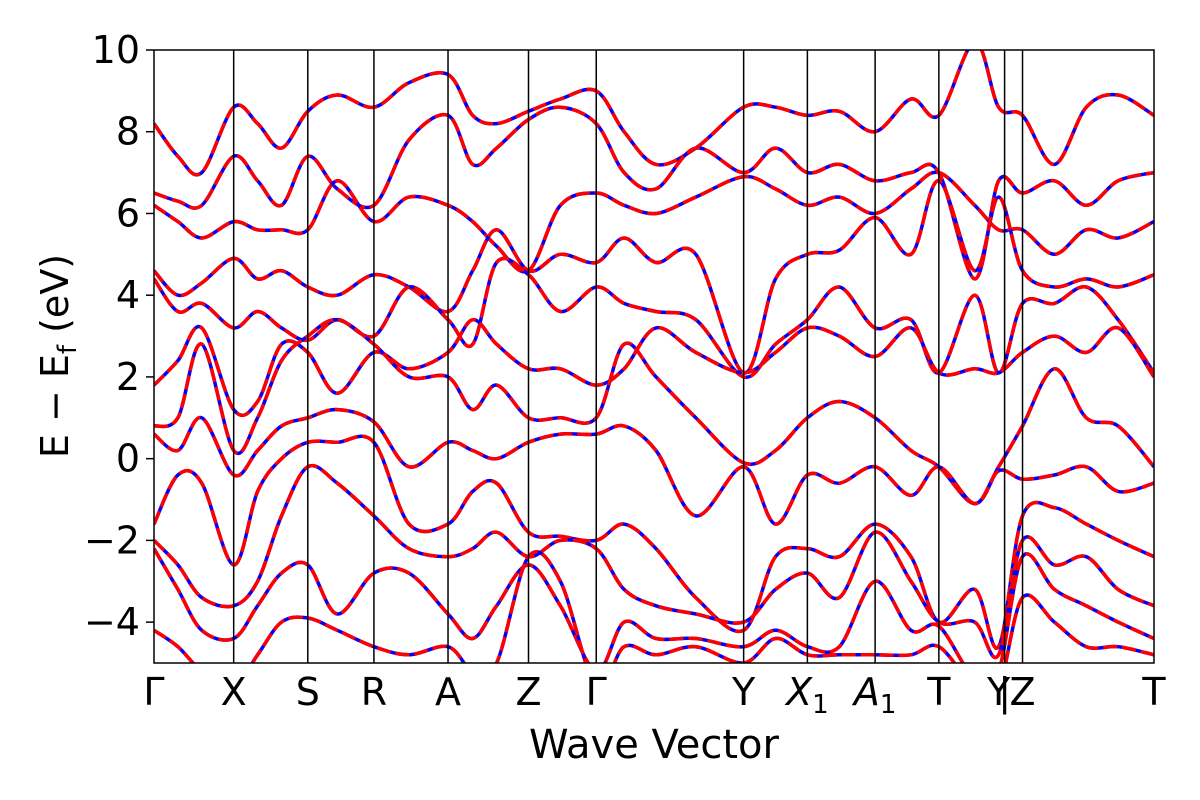  I want to click on x-tick-label-14: T, so click(1153, 692).